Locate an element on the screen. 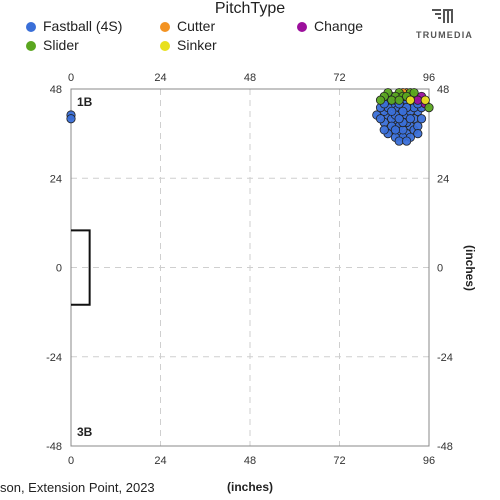 The height and width of the screenshot is (500, 500). x-axis-label: (inches) is located at coordinates (250, 487).